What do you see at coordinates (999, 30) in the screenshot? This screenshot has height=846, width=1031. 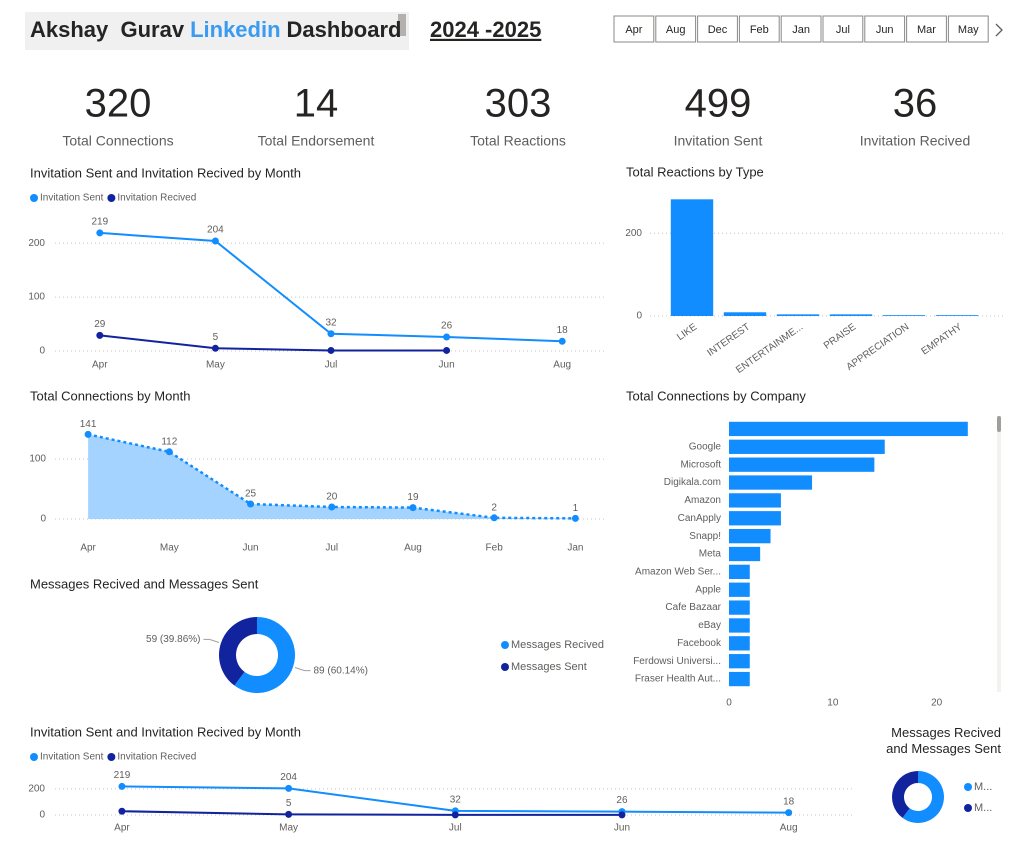 I see `slicer-next` at bounding box center [999, 30].